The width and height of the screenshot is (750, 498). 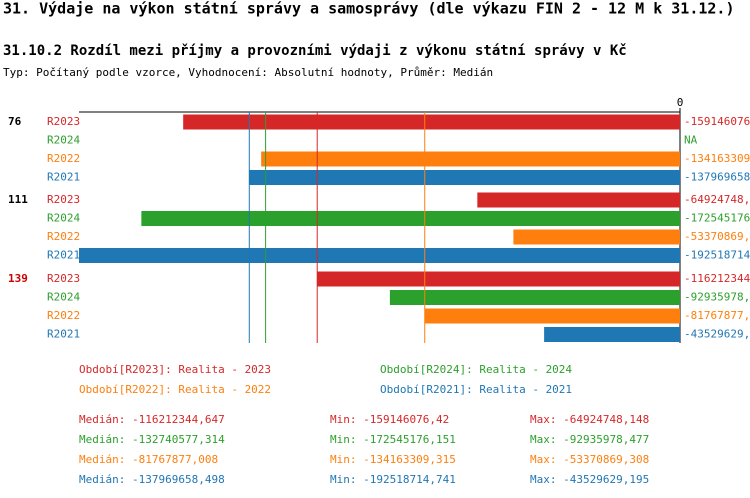 I want to click on stat-label: Medián: -81767877,008, so click(x=148, y=459).